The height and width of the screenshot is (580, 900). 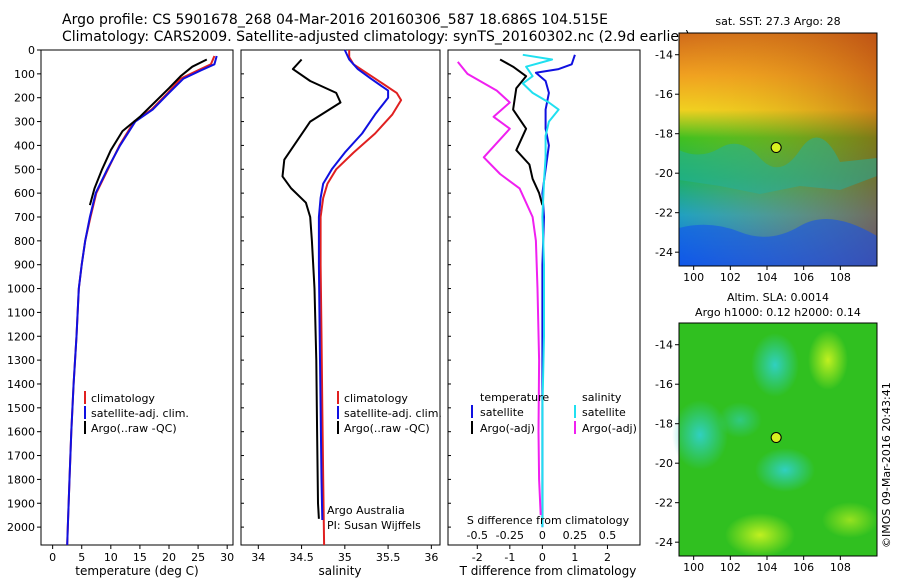 I want to click on x-tick-label: 35, so click(x=345, y=557).